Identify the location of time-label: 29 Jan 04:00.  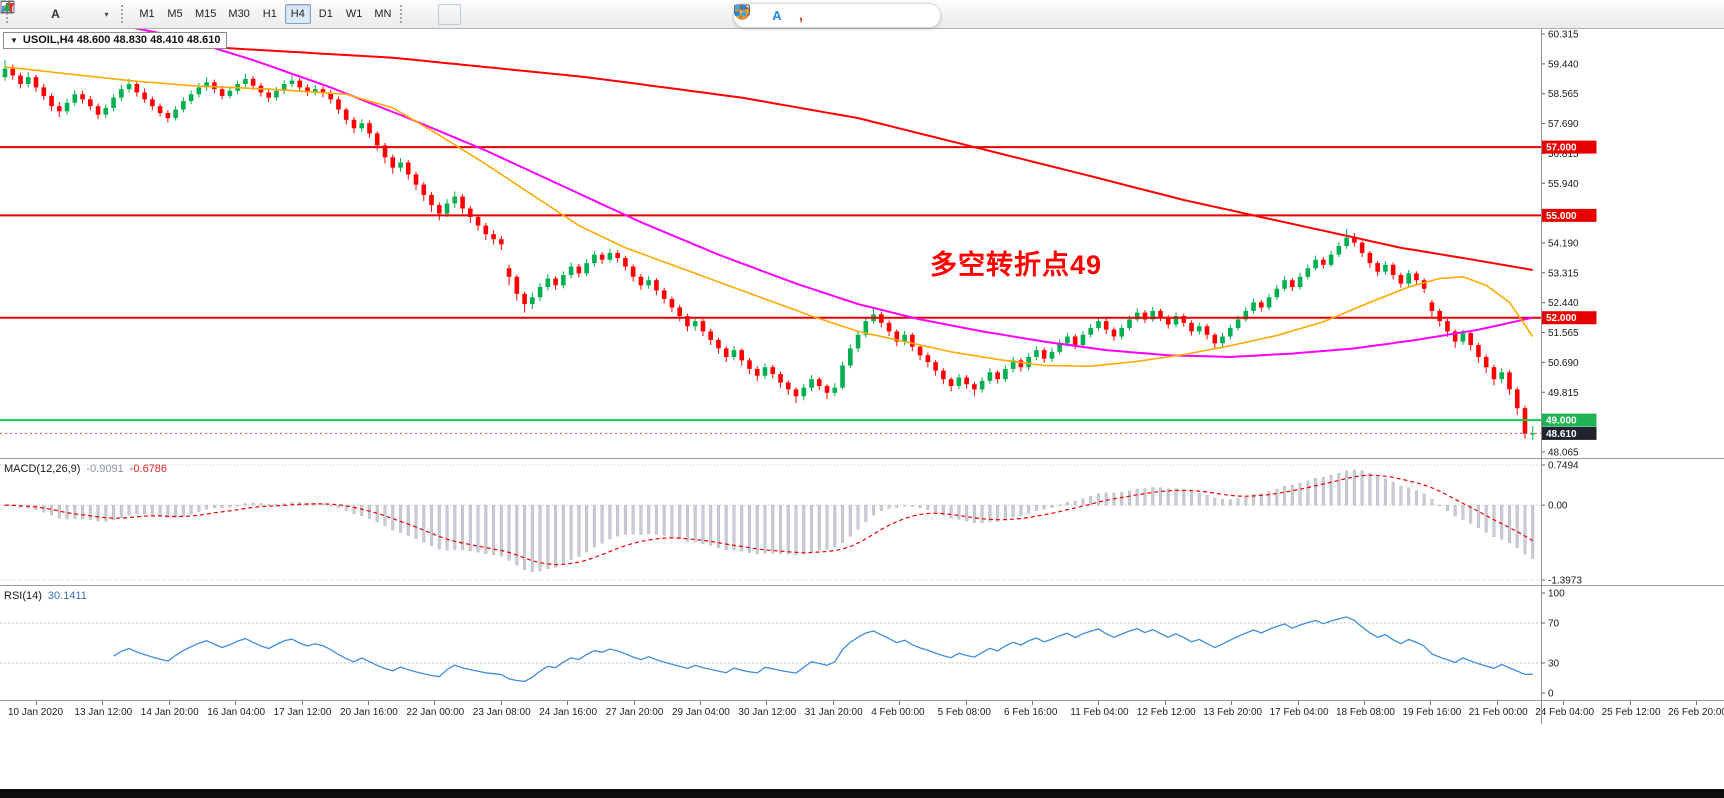
(701, 712).